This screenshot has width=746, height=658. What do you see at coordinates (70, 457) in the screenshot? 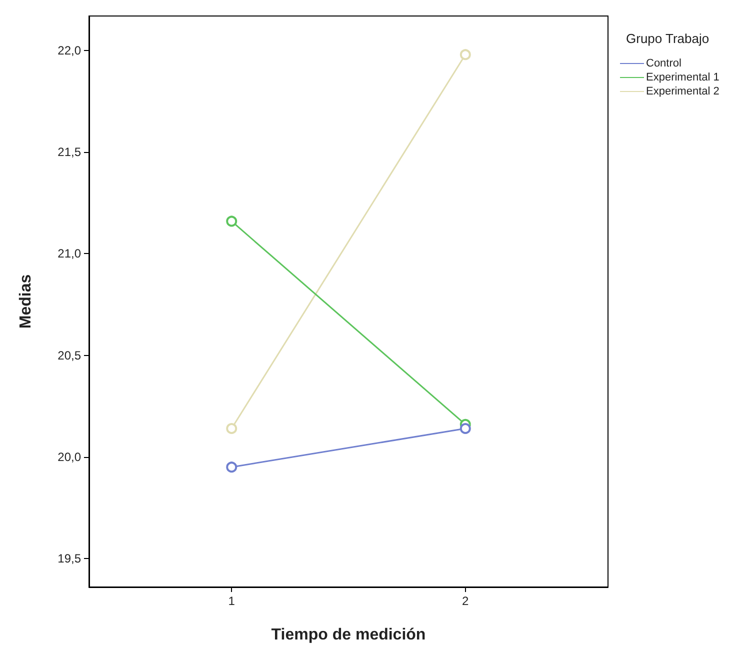
I see `y-tick-label: 20,0` at bounding box center [70, 457].